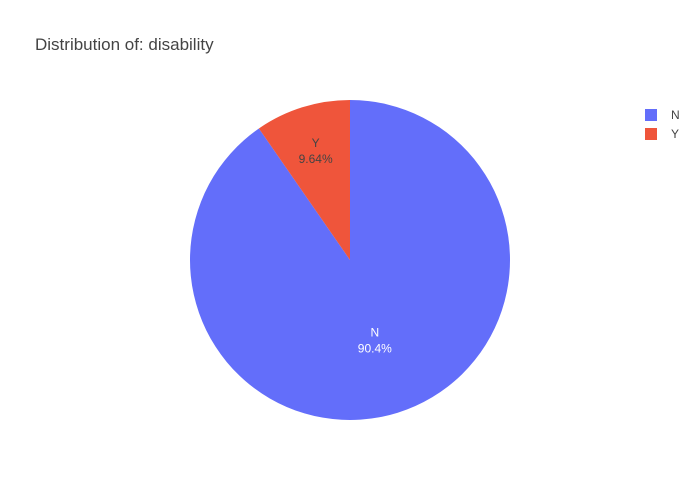 The width and height of the screenshot is (700, 500). What do you see at coordinates (374, 332) in the screenshot?
I see `slice-label-N: N` at bounding box center [374, 332].